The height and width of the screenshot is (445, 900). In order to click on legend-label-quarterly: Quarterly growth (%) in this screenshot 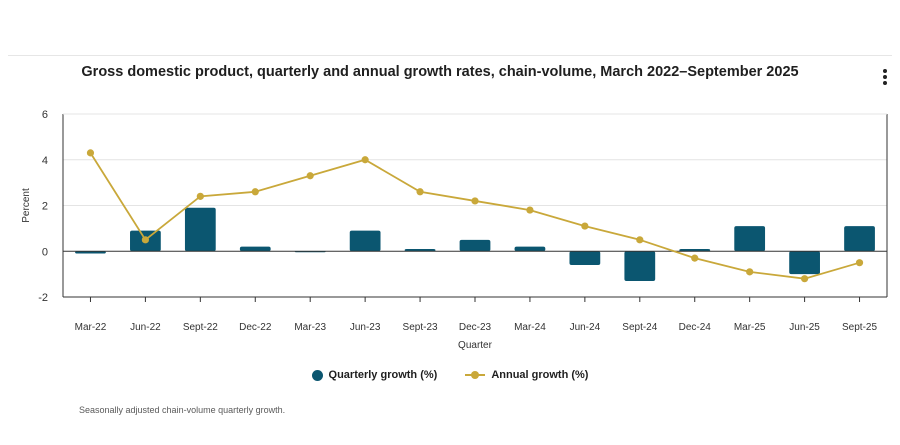, I will do `click(383, 375)`.